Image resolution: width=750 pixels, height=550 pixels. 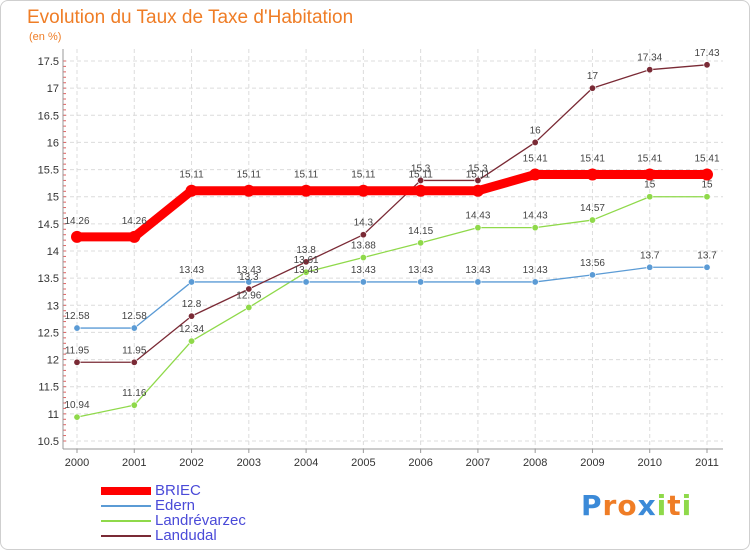 I want to click on logo-letter: t, so click(x=674, y=505).